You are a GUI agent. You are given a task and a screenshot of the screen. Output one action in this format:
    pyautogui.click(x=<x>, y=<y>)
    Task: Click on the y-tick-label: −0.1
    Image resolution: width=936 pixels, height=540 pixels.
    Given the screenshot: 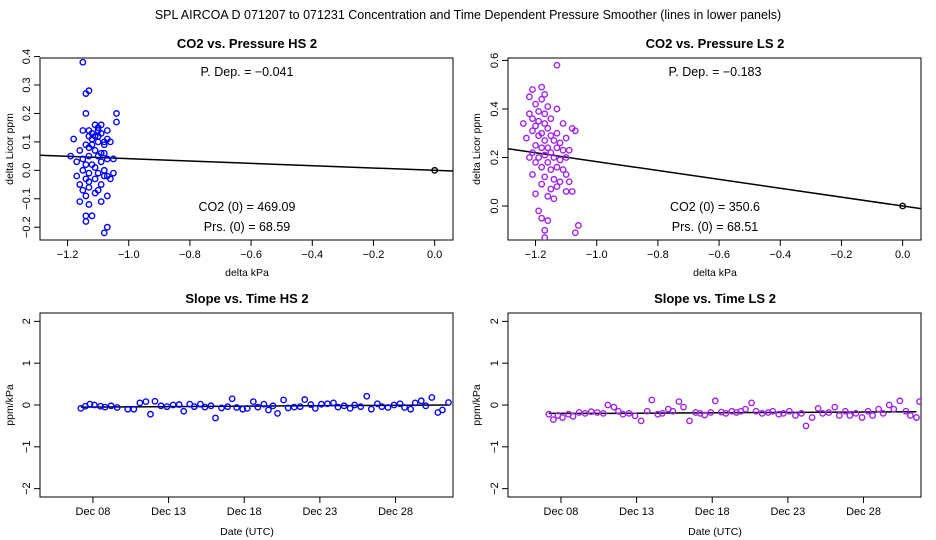 What is the action you would take?
    pyautogui.click(x=27, y=199)
    